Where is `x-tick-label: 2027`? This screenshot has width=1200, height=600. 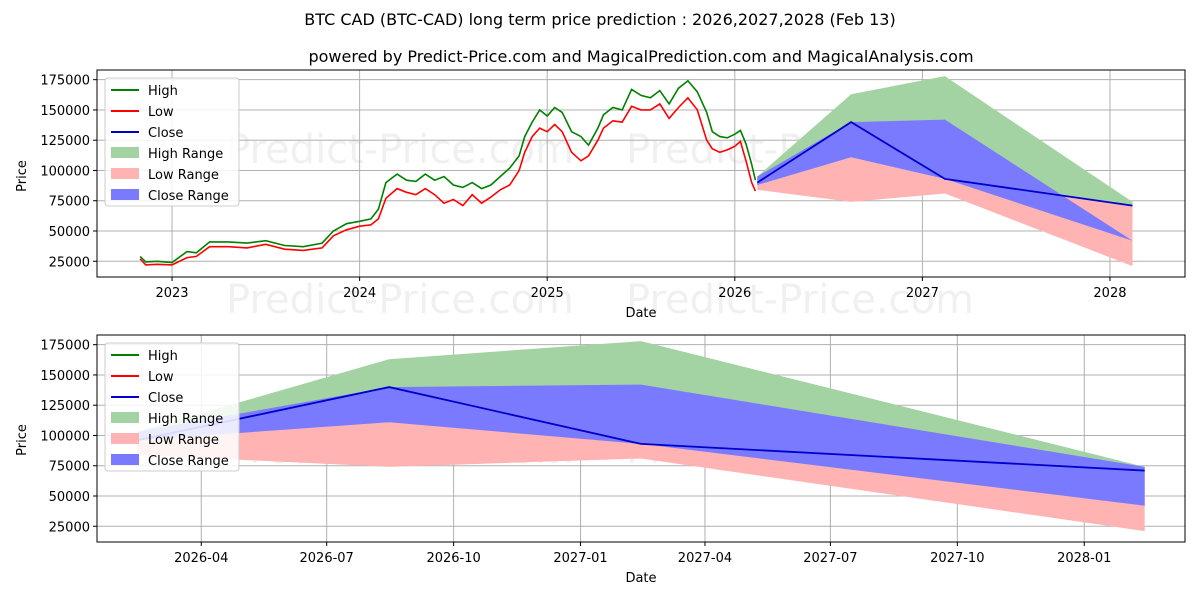 x-tick-label: 2027 is located at coordinates (922, 293).